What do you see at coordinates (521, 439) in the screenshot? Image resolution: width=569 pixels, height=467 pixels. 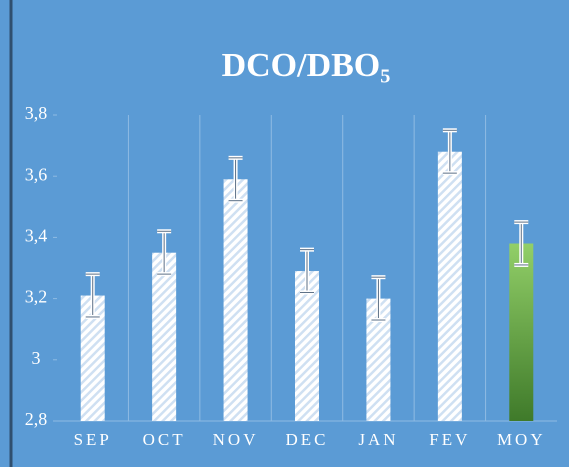 I see `x-tick-label: MOY` at bounding box center [521, 439].